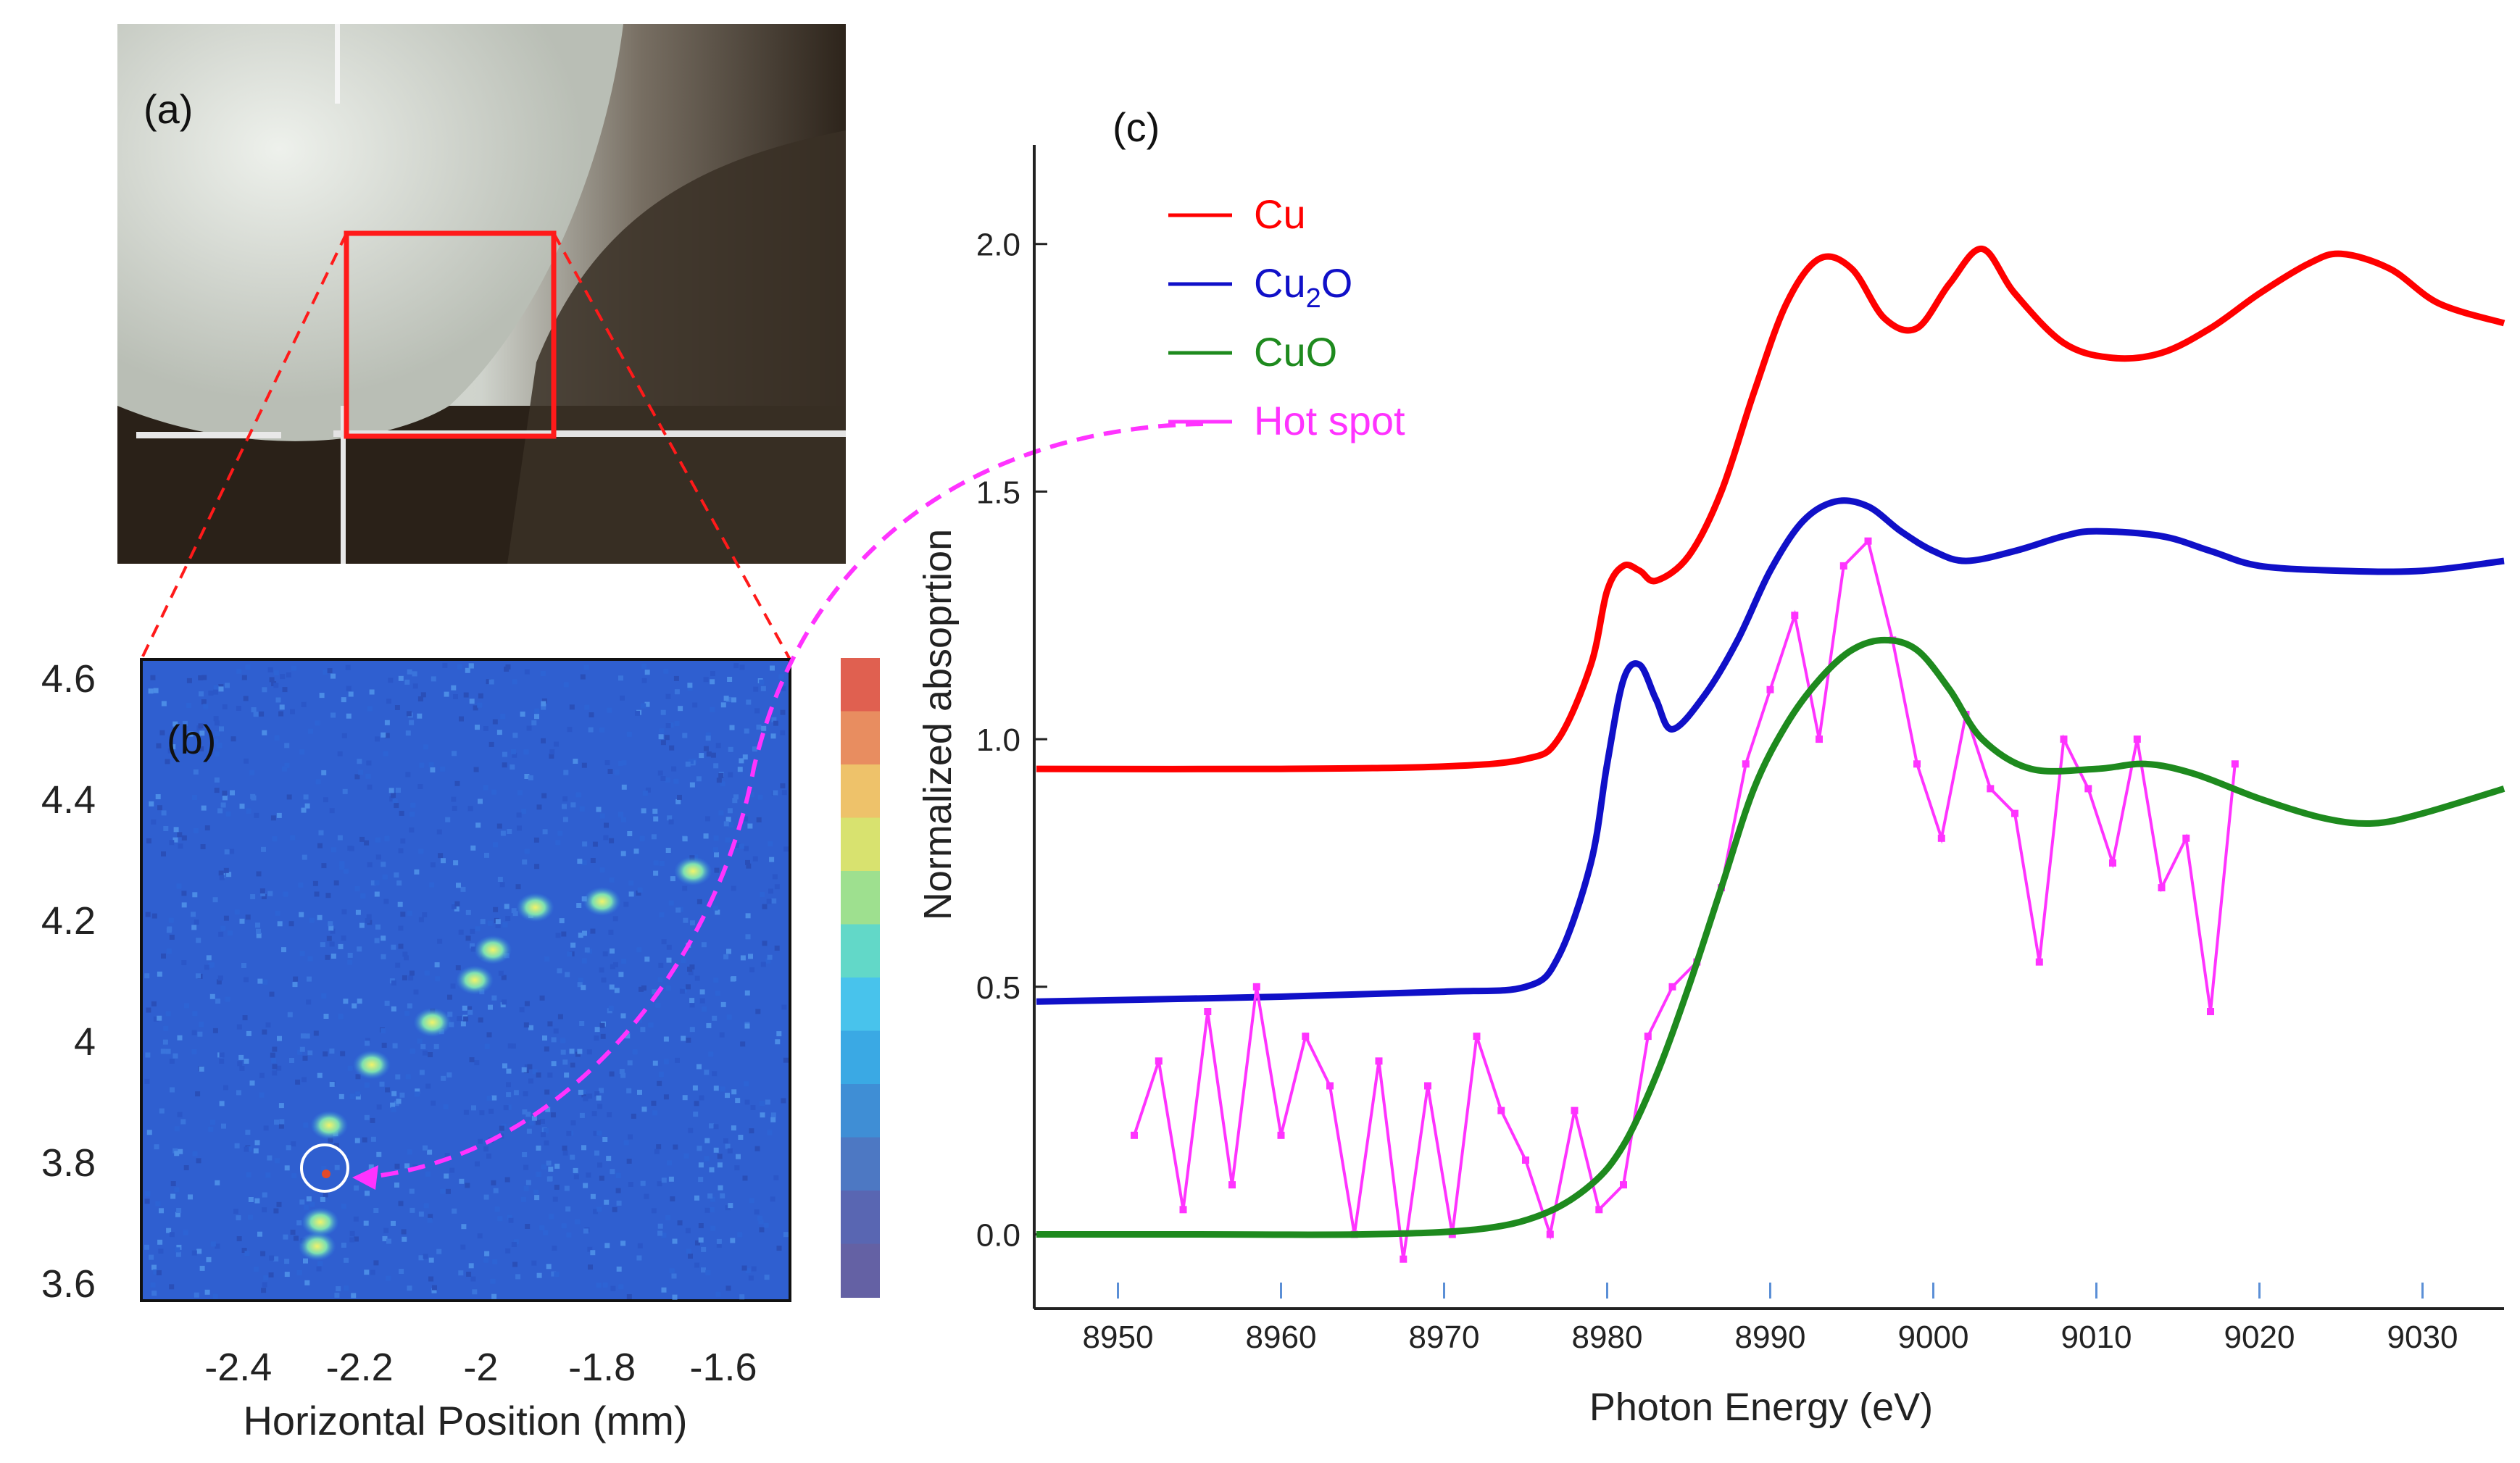  What do you see at coordinates (324, 1168) in the screenshot?
I see `hot-spot-circle` at bounding box center [324, 1168].